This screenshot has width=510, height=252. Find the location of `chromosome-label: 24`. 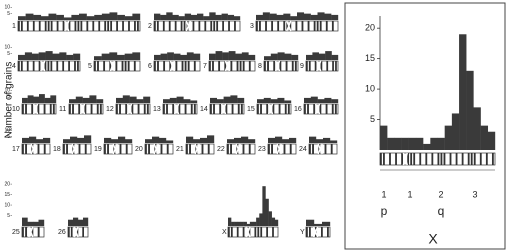

chromosome-label: 24 is located at coordinates (303, 149).